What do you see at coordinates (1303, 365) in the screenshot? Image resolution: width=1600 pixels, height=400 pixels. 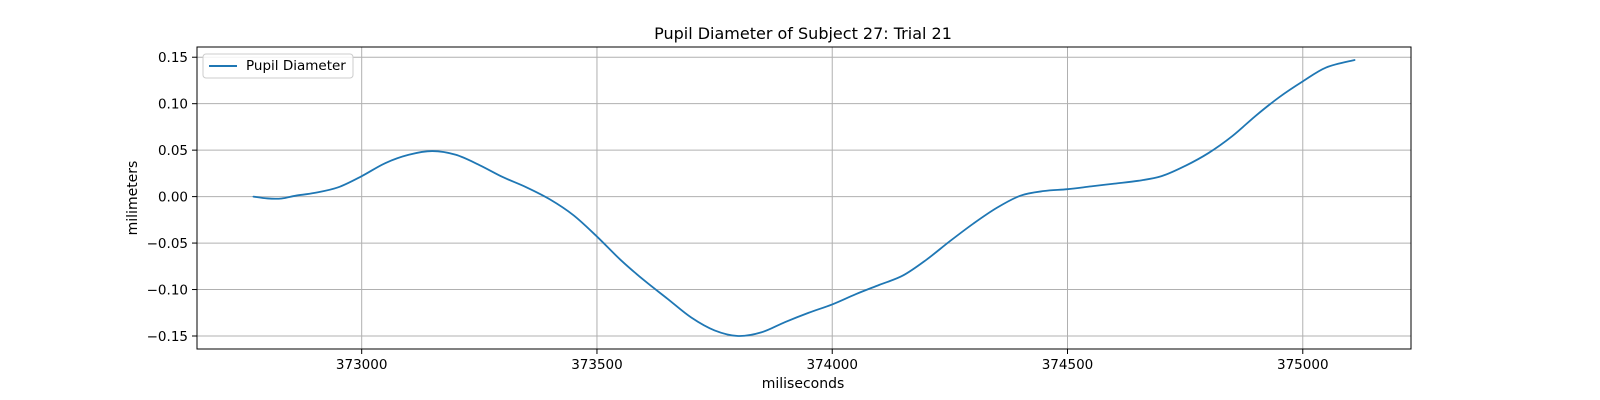 I see `x-tick-label: 375000` at bounding box center [1303, 365].